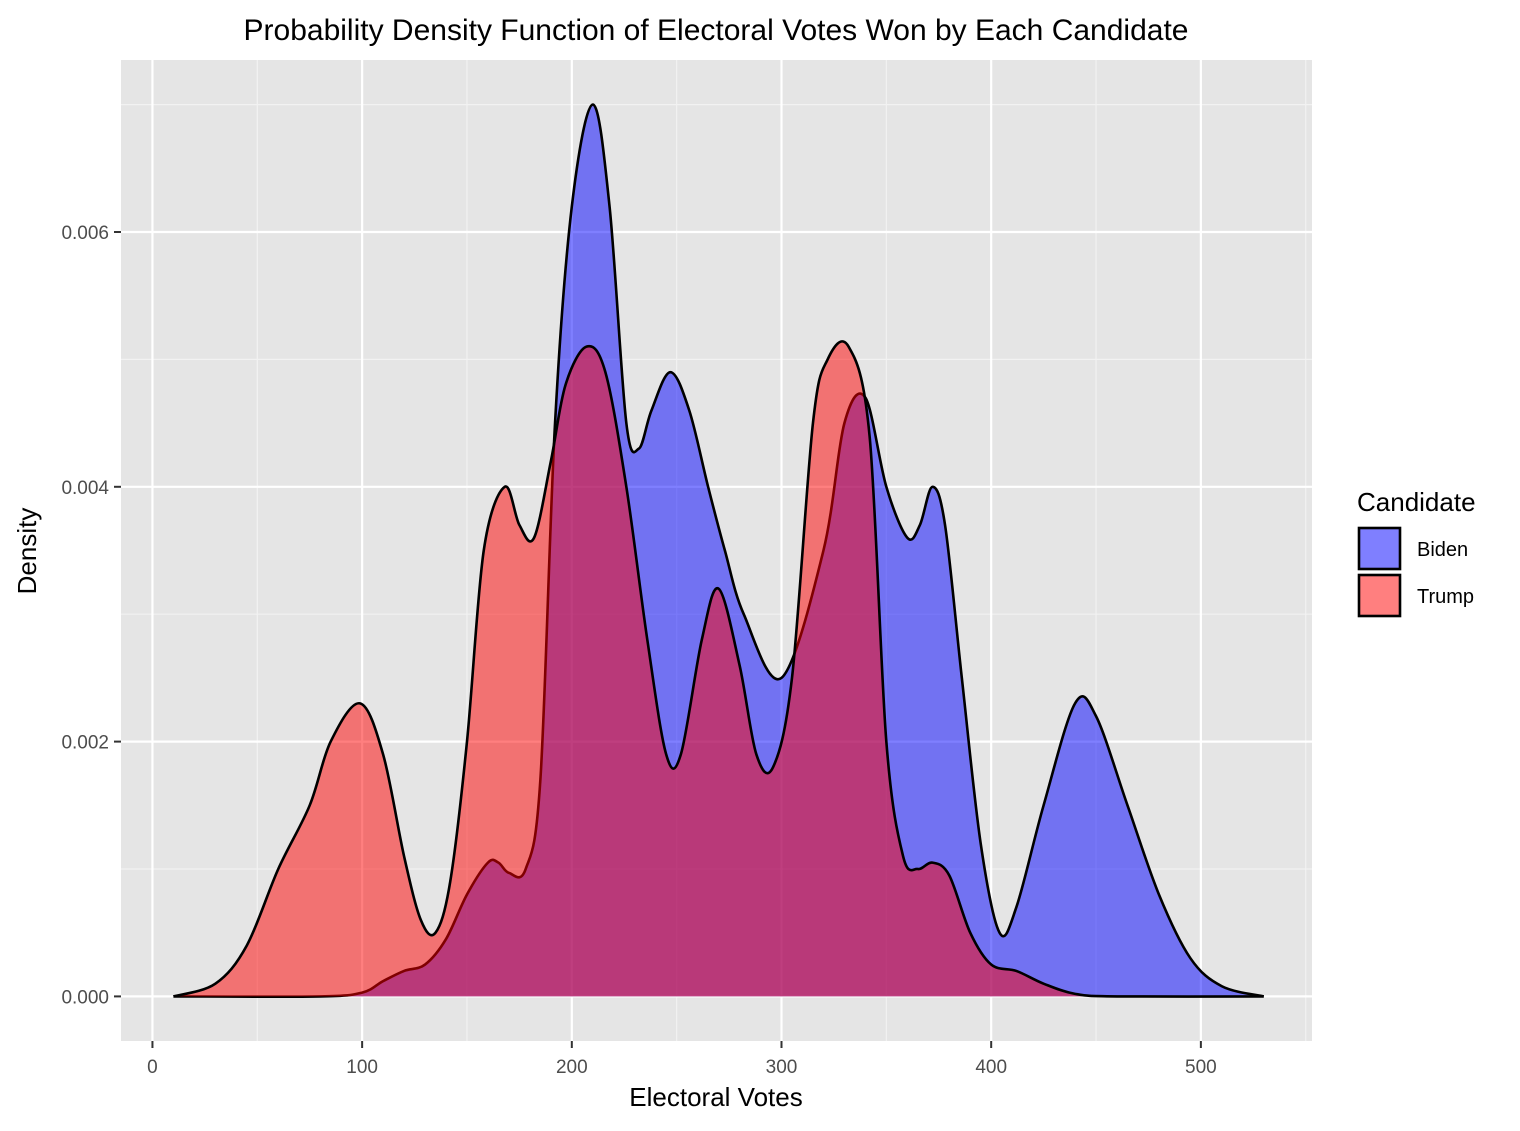 Image resolution: width=1520 pixels, height=1131 pixels. I want to click on x-tick-label: 400, so click(991, 1067).